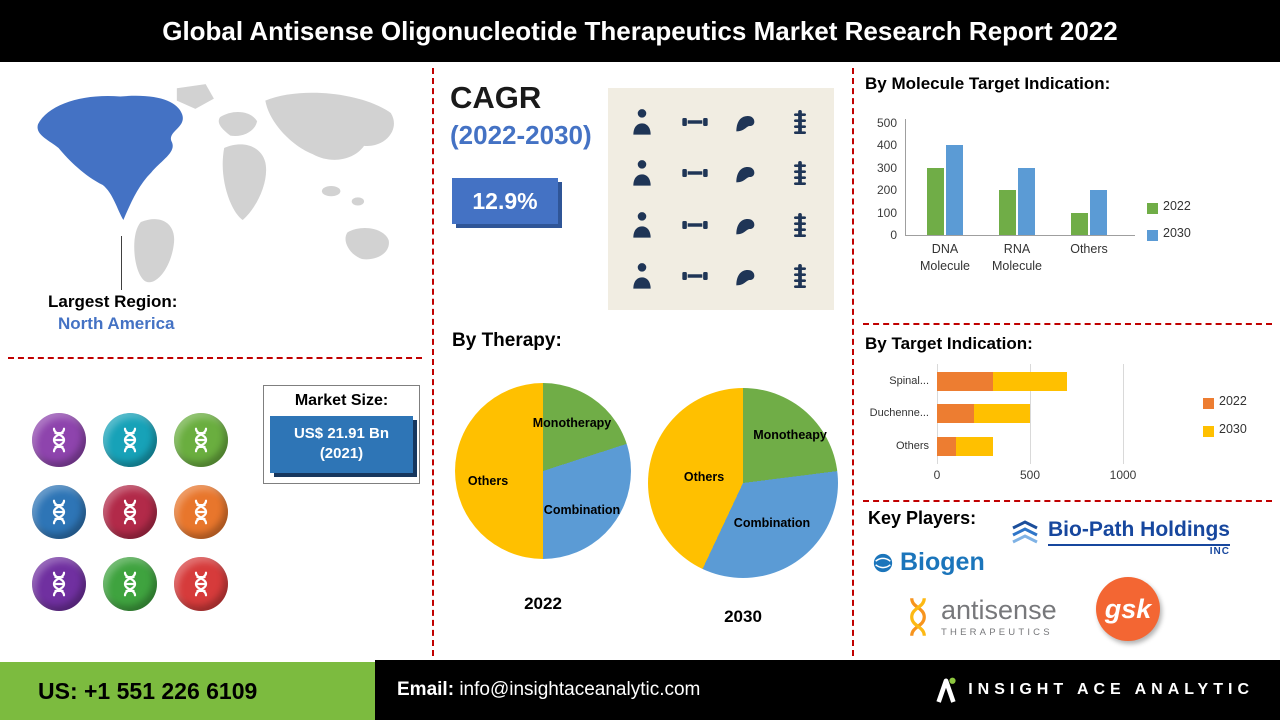 The image size is (1280, 720). Describe the element at coordinates (1111, 689) in the screenshot. I see `brand-name: INSIGHT ACE ANALYTIC` at that location.